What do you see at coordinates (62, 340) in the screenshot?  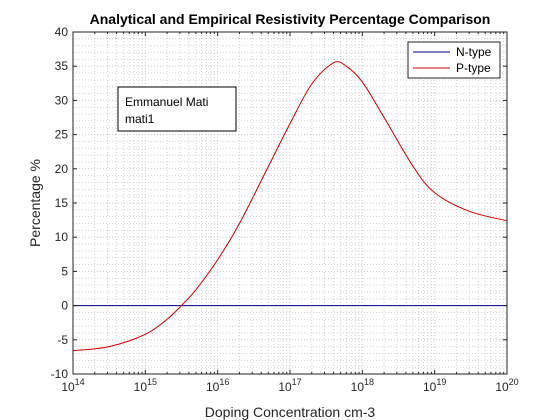 I see `y-tick-label: -5` at bounding box center [62, 340].